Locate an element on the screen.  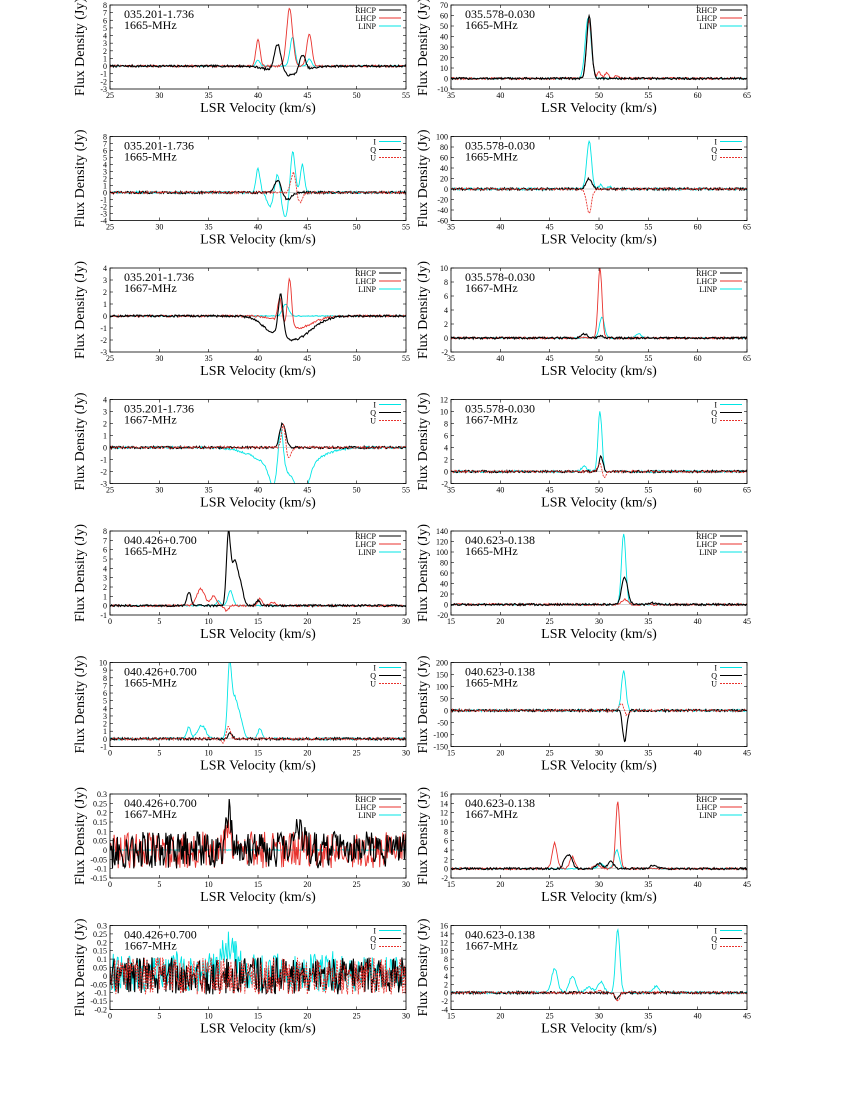
y-tick-label: 4 is located at coordinates (105, 568).